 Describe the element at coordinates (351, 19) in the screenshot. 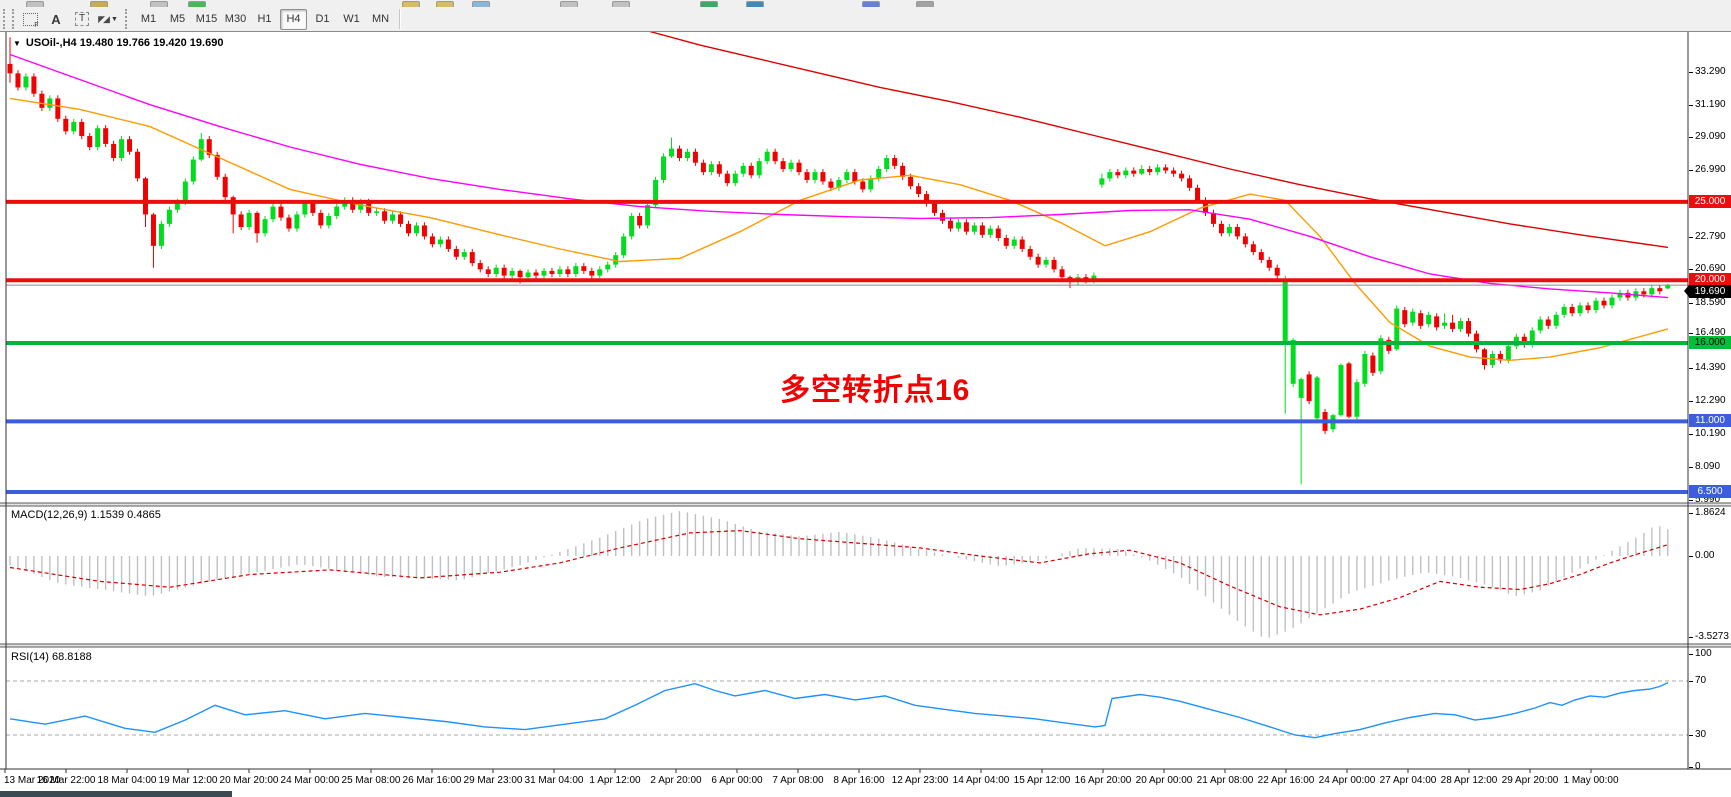

I see `timeframe-button-w1: W1` at that location.